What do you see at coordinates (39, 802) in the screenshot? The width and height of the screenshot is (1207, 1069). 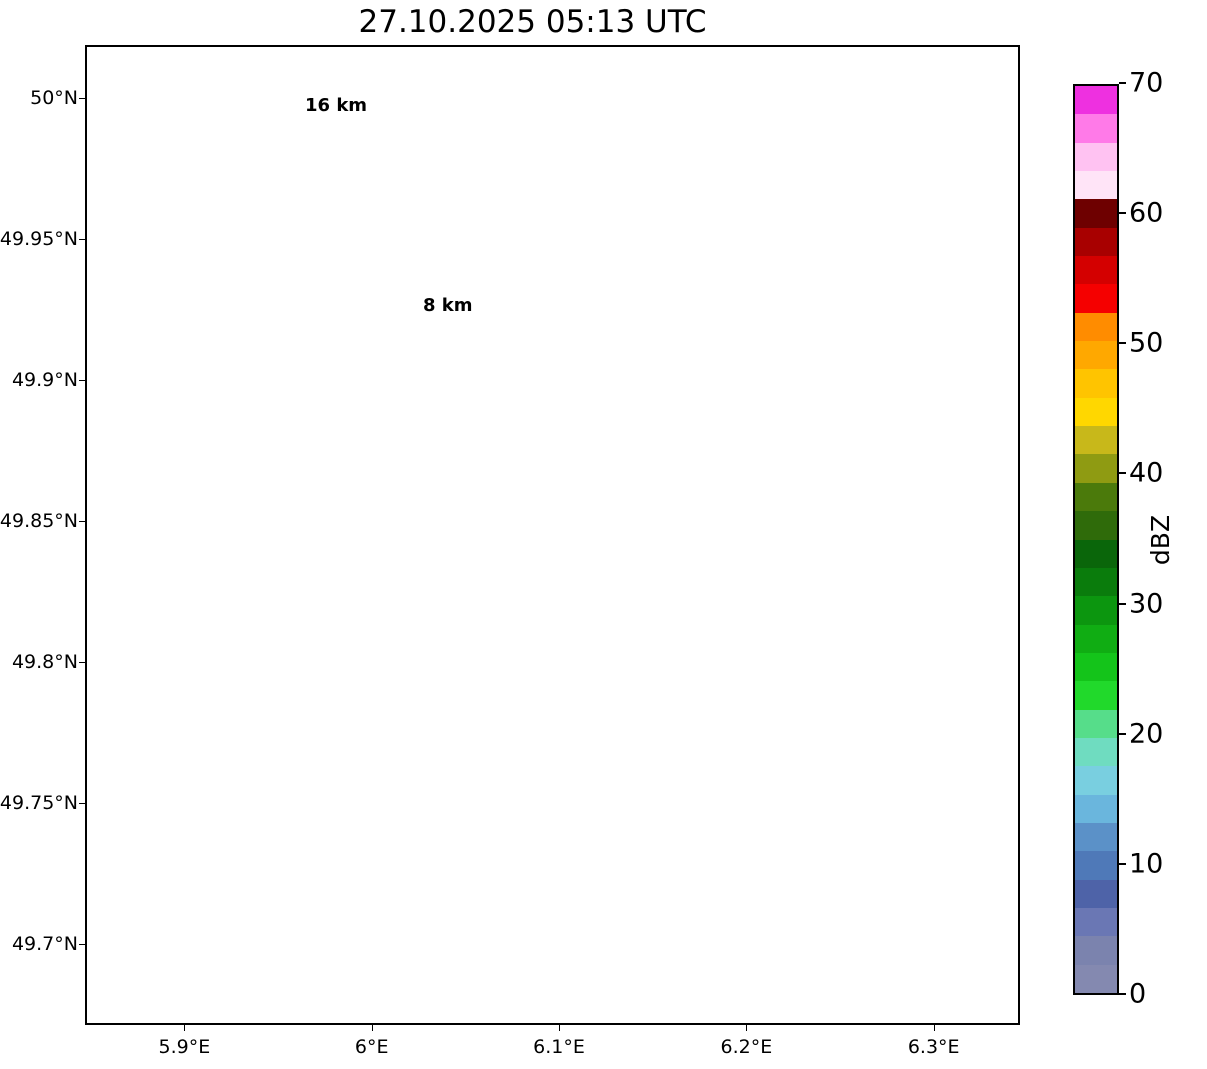 I see `latitude-tick-label: 49.75°N` at bounding box center [39, 802].